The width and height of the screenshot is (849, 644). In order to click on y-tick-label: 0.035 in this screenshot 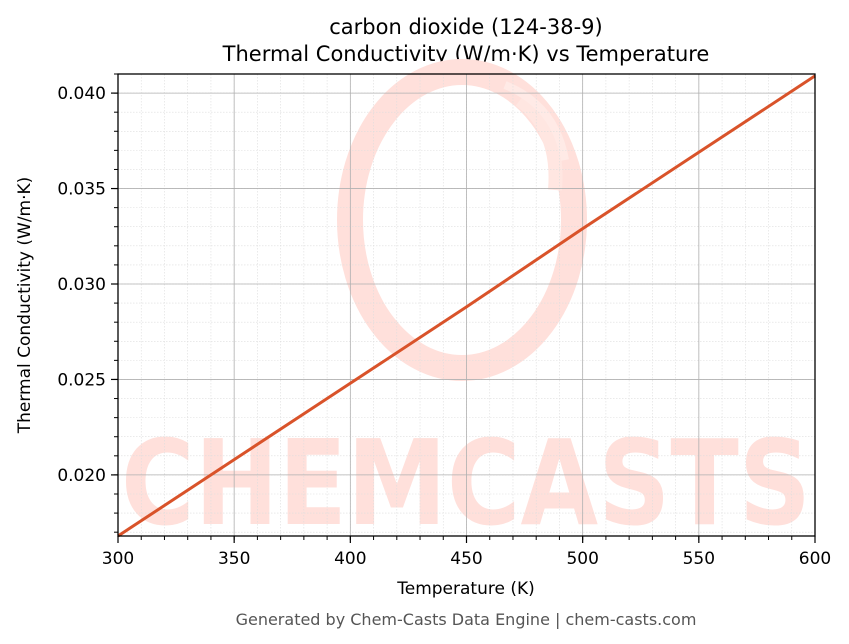, I will do `click(81, 190)`.